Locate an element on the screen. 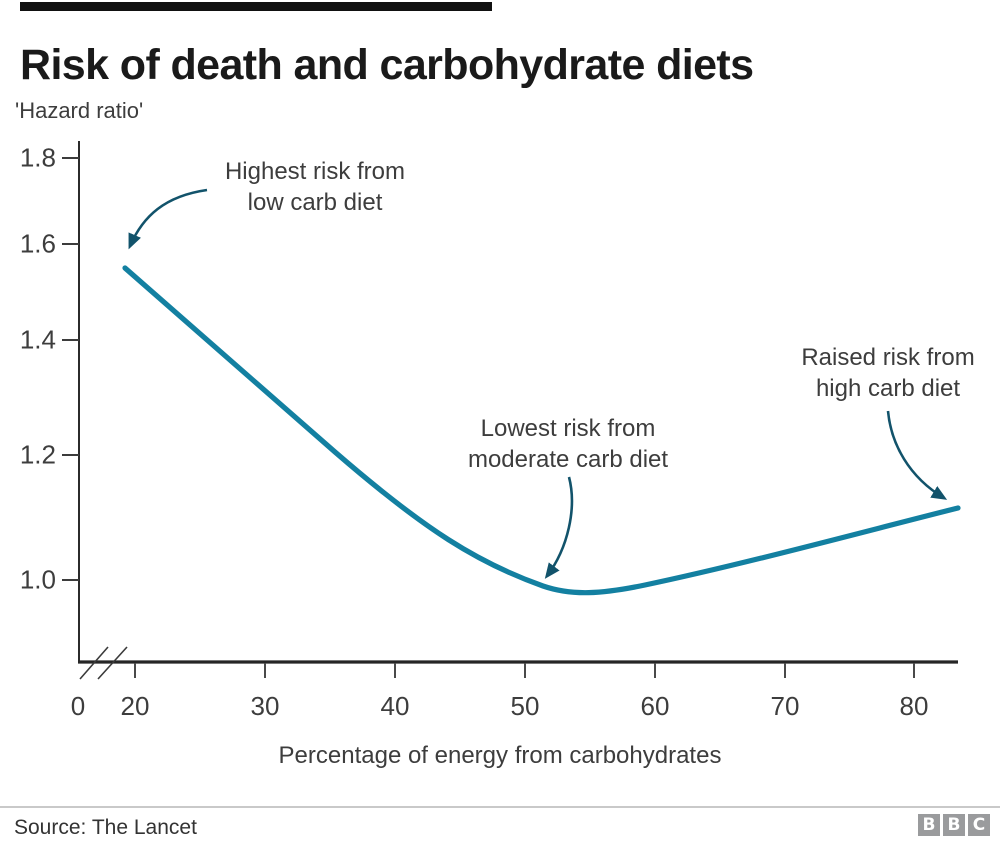 This screenshot has height=846, width=1000. y-tick-label: 1.0 is located at coordinates (37, 579).